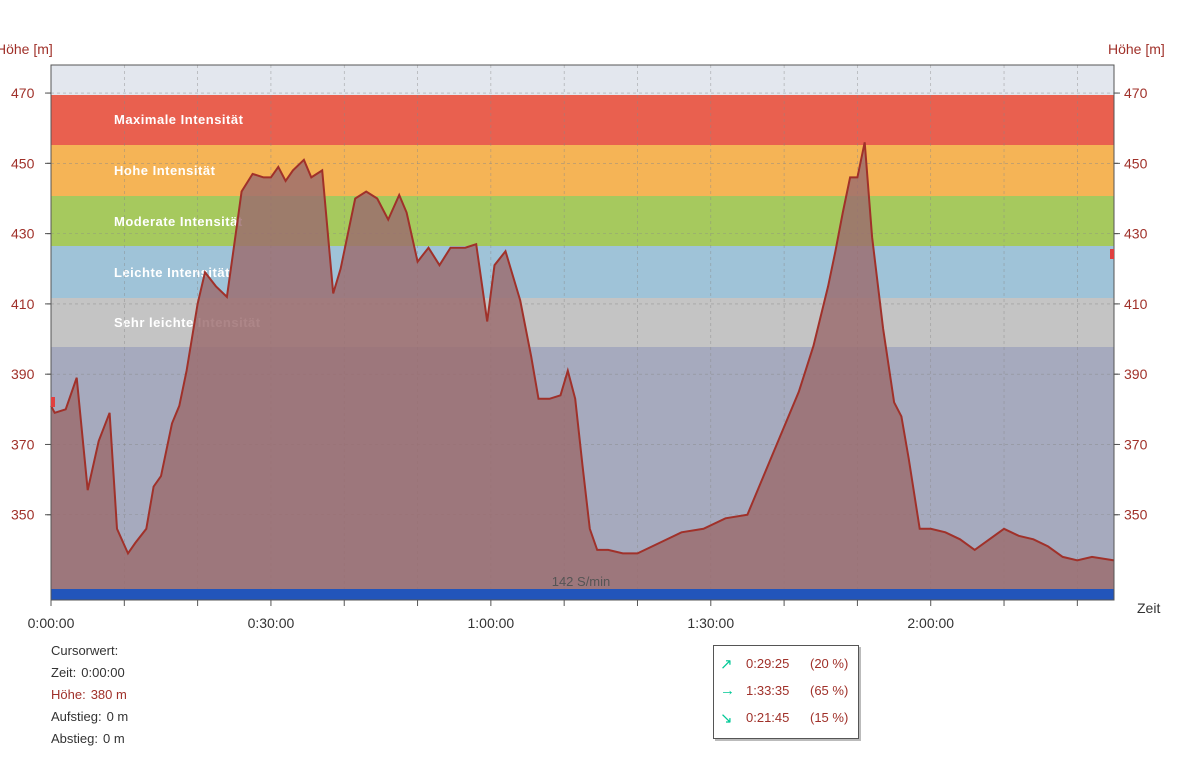 The image size is (1180, 760). Describe the element at coordinates (68, 694) in the screenshot. I see `cursor-elevation-label: Höhe:` at that location.